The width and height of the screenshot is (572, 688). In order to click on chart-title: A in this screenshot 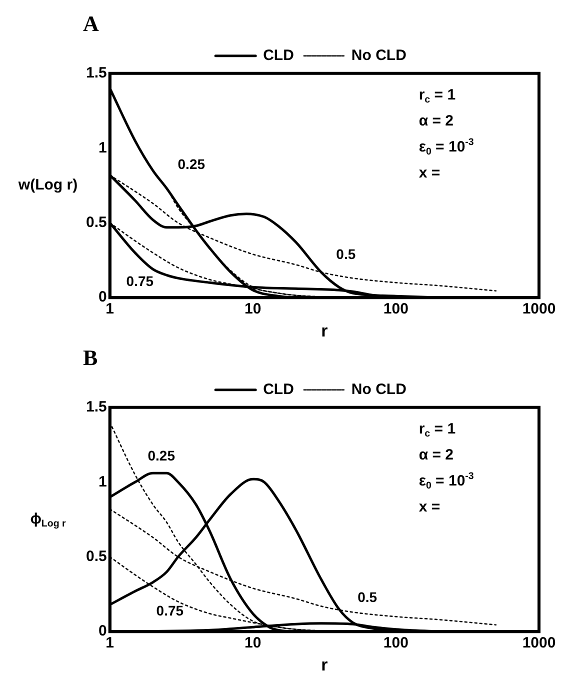, I will do `click(91, 23)`.